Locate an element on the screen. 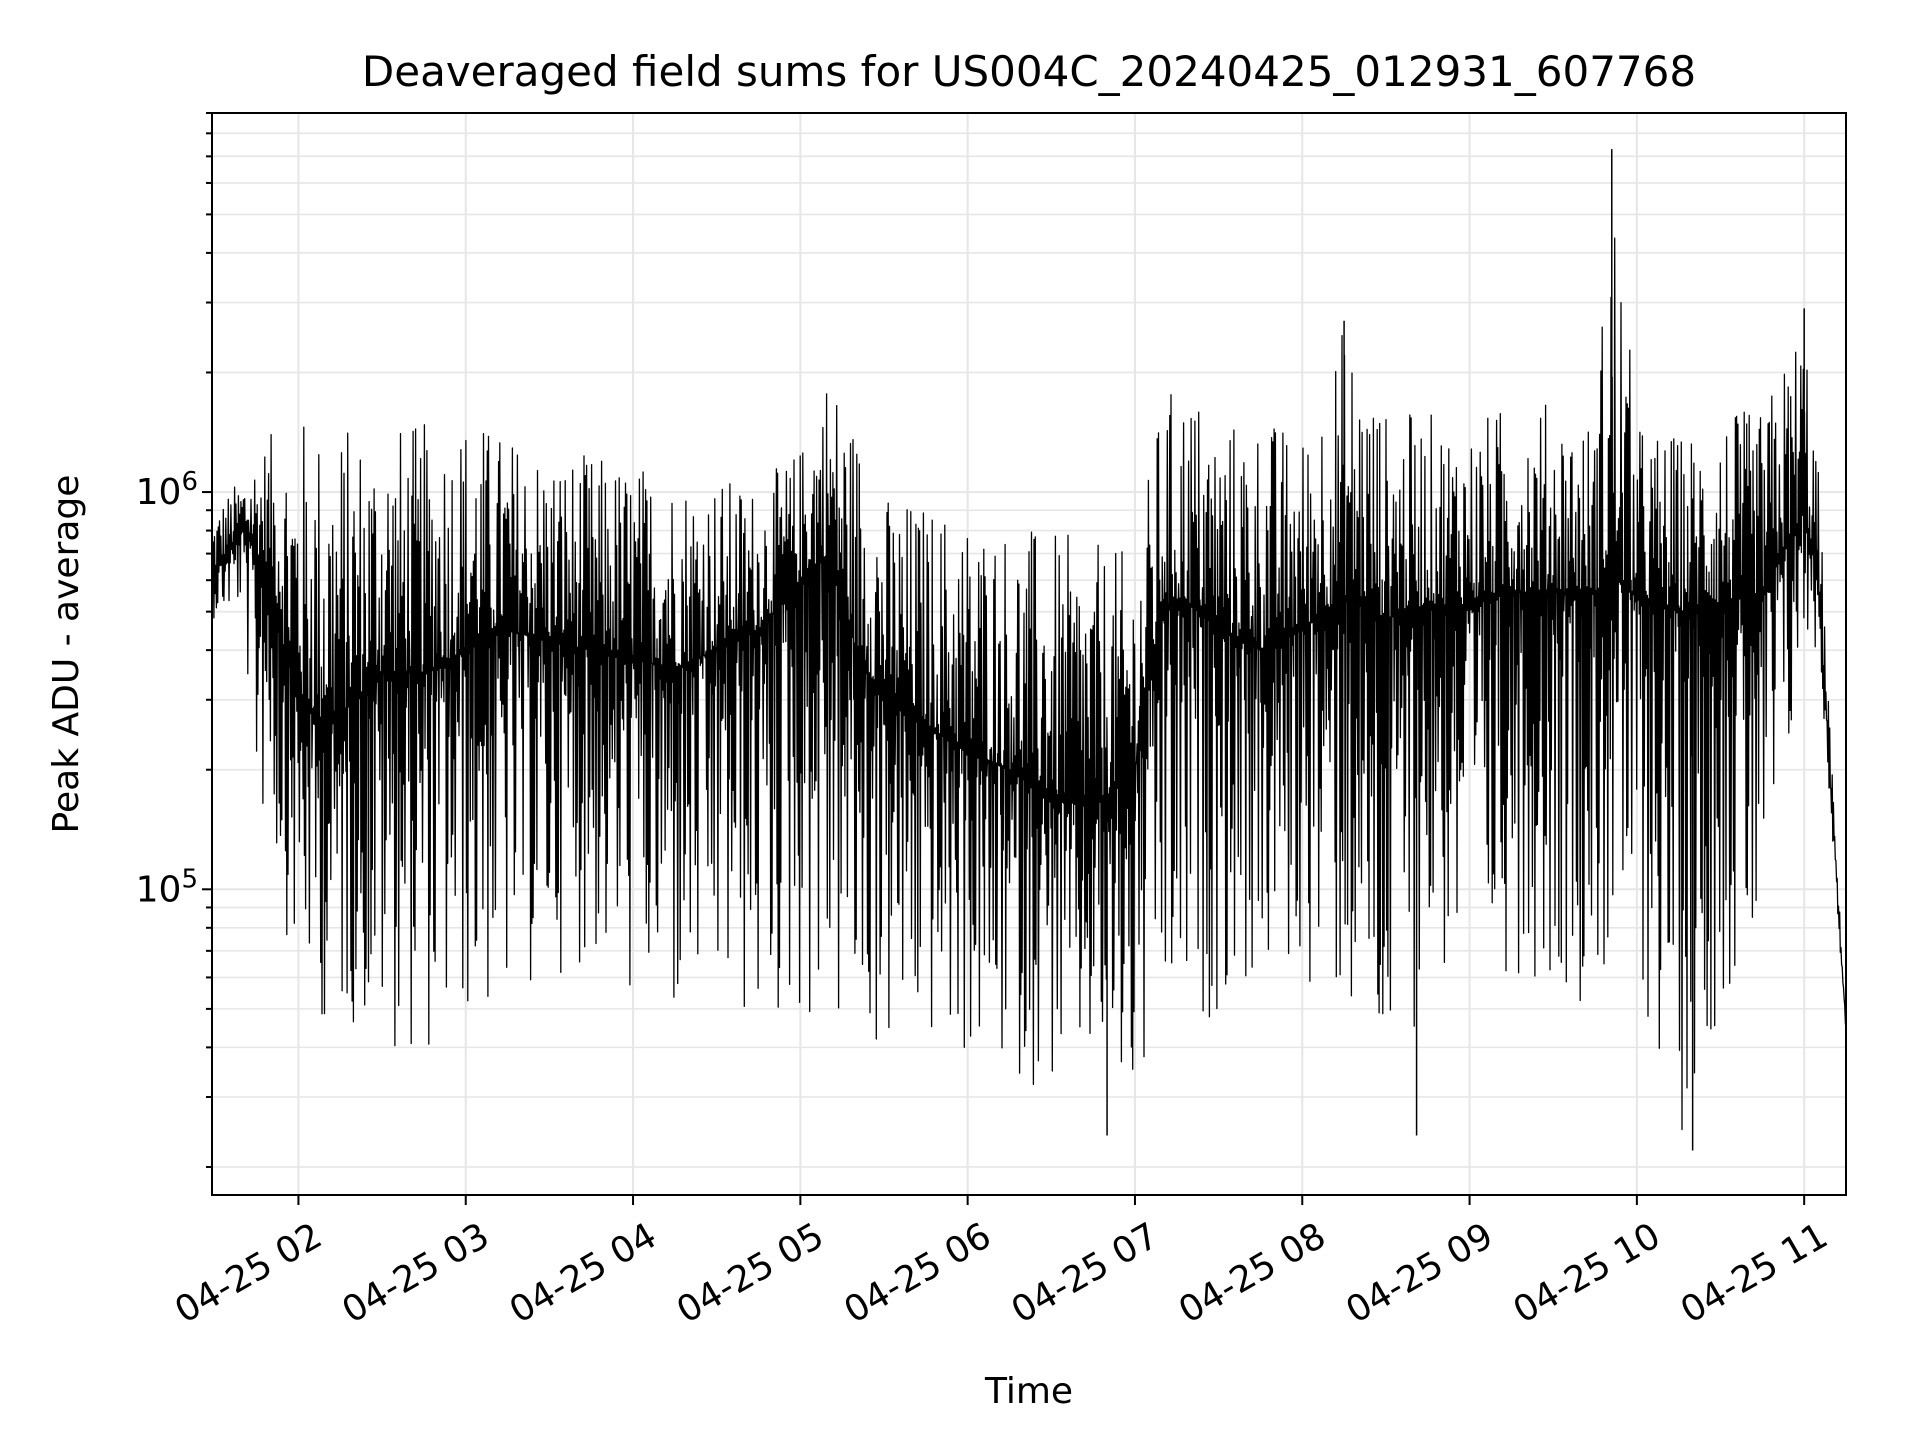 The height and width of the screenshot is (1440, 1920). y-tick-label: 106 is located at coordinates (167, 490).